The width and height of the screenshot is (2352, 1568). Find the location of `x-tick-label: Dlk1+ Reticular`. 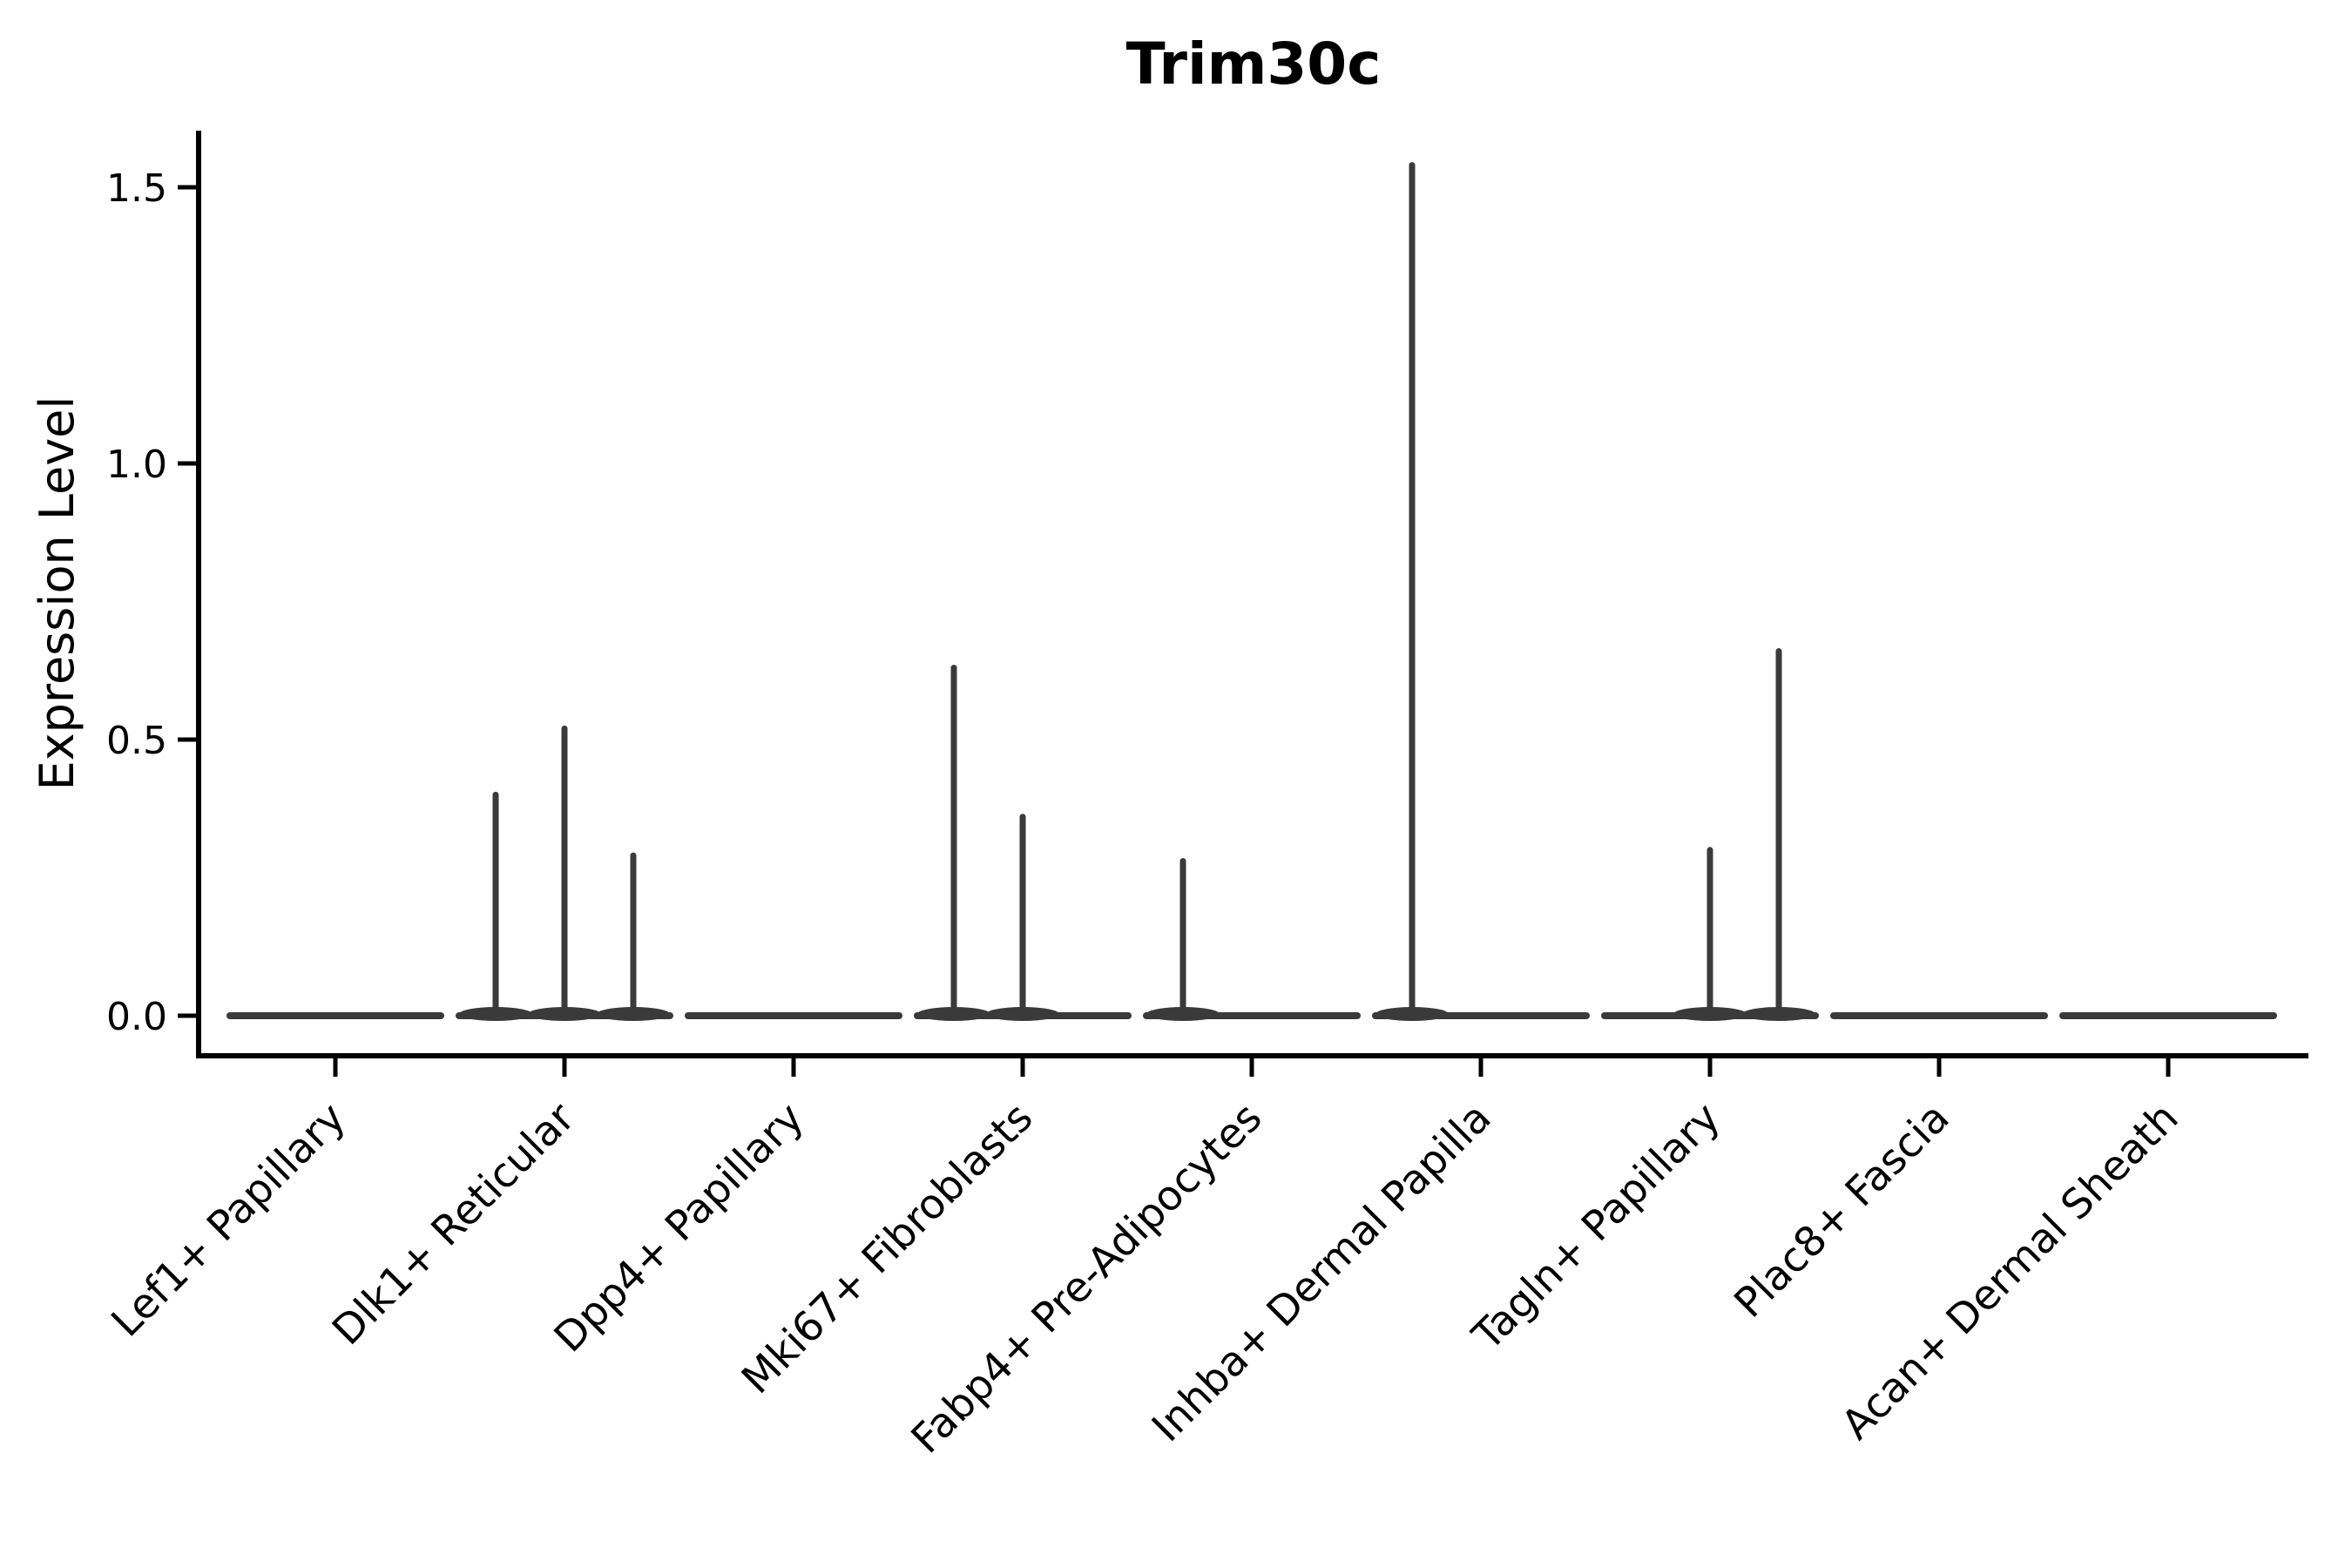

x-tick-label: Dlk1+ Reticular is located at coordinates (454, 1224).